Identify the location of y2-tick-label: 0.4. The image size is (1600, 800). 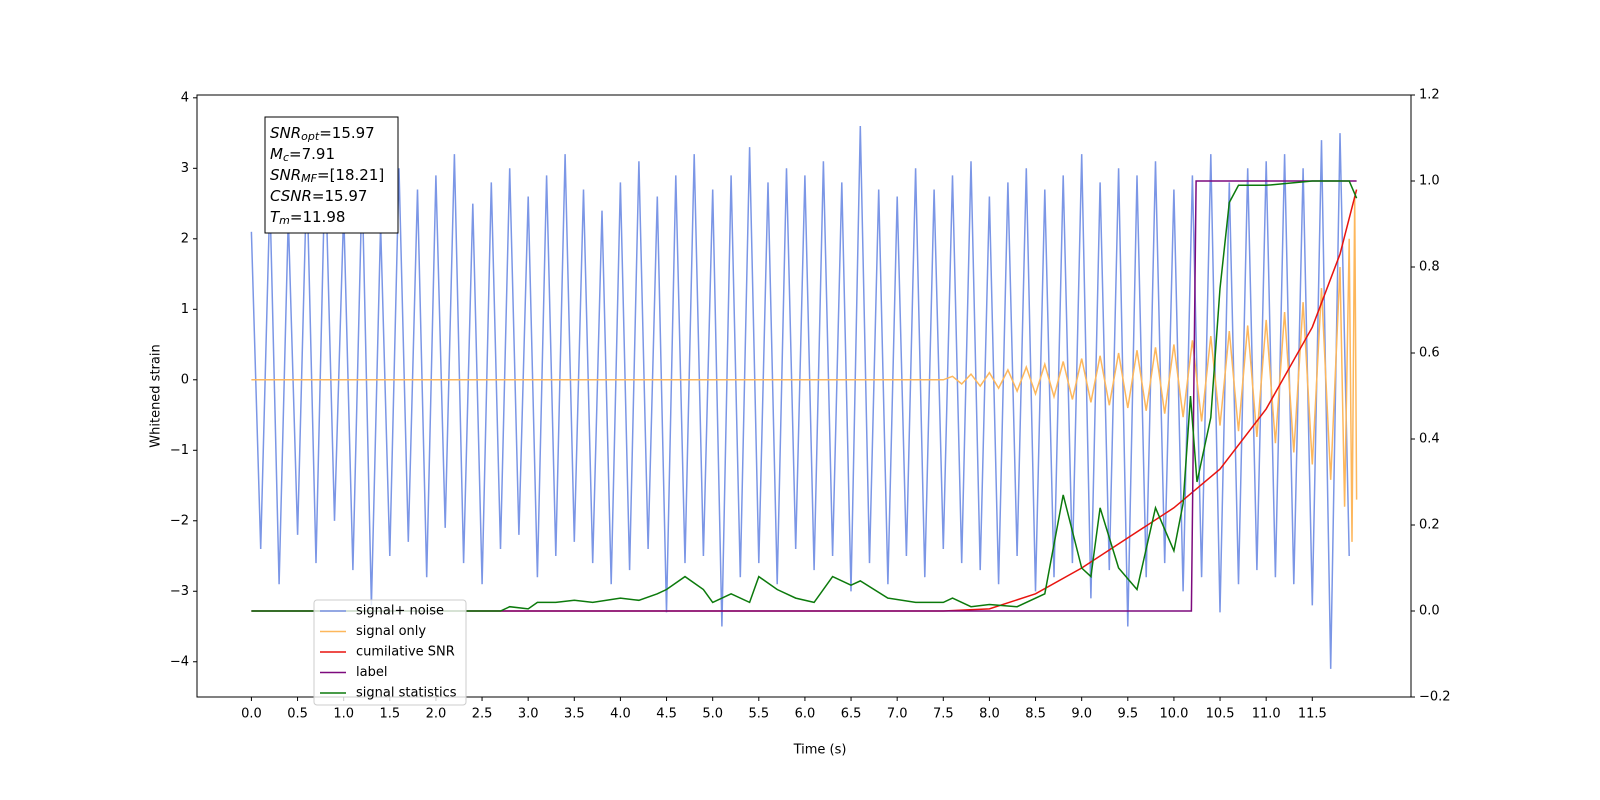
(1429, 439).